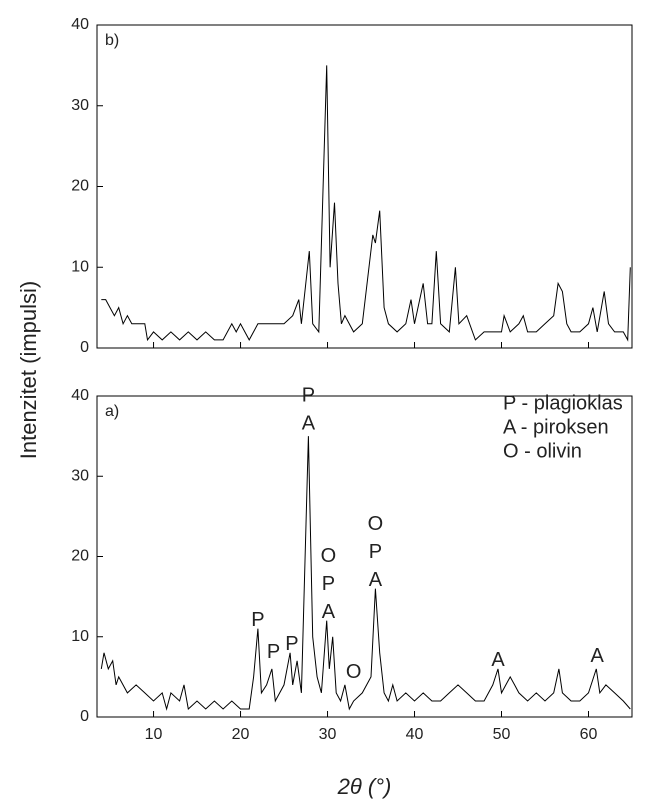 Image resolution: width=652 pixels, height=808 pixels. I want to click on x-tick-label: 40, so click(415, 734).